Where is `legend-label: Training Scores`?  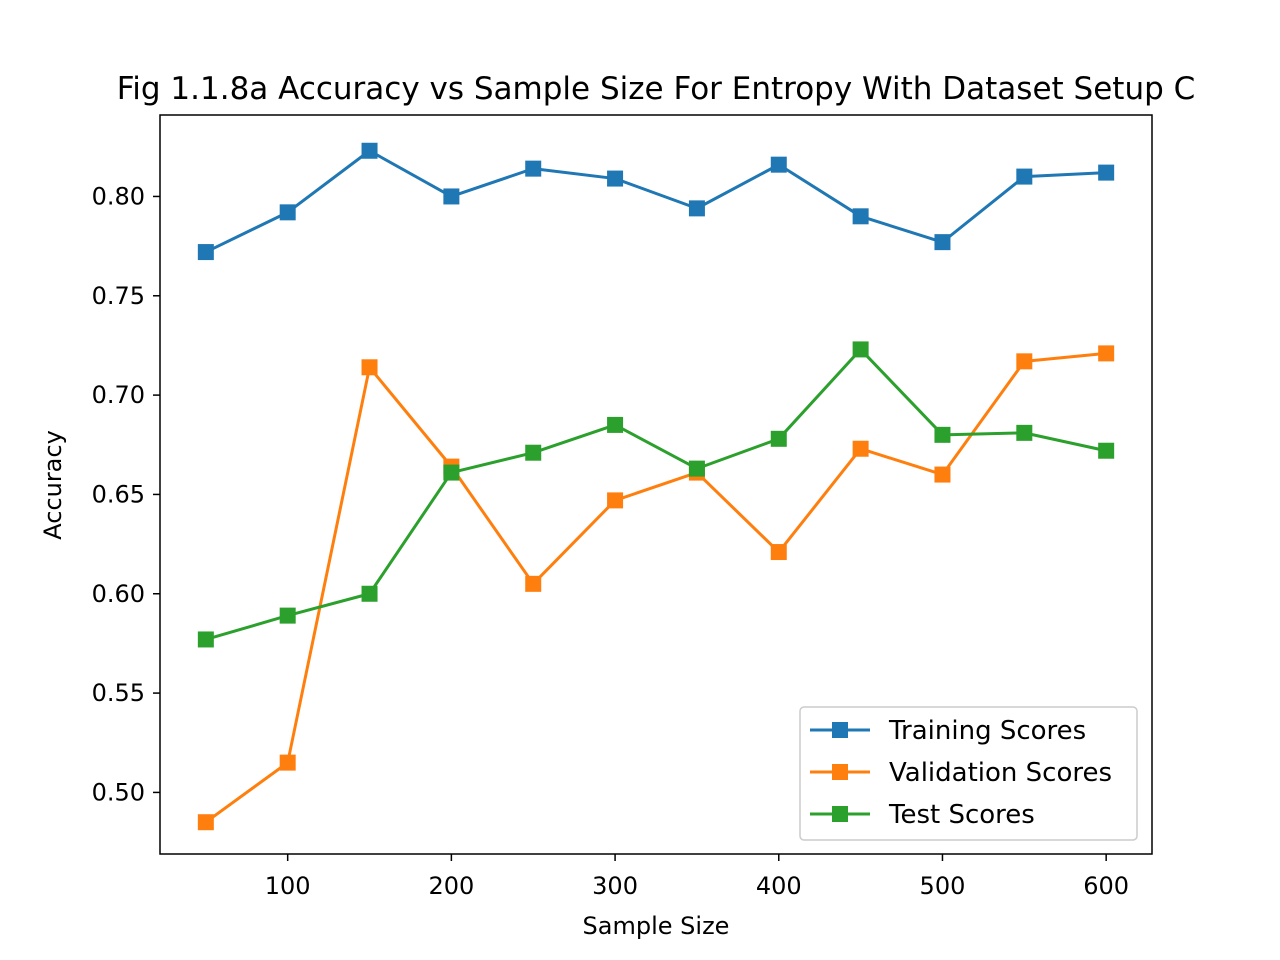
legend-label: Training Scores is located at coordinates (987, 731).